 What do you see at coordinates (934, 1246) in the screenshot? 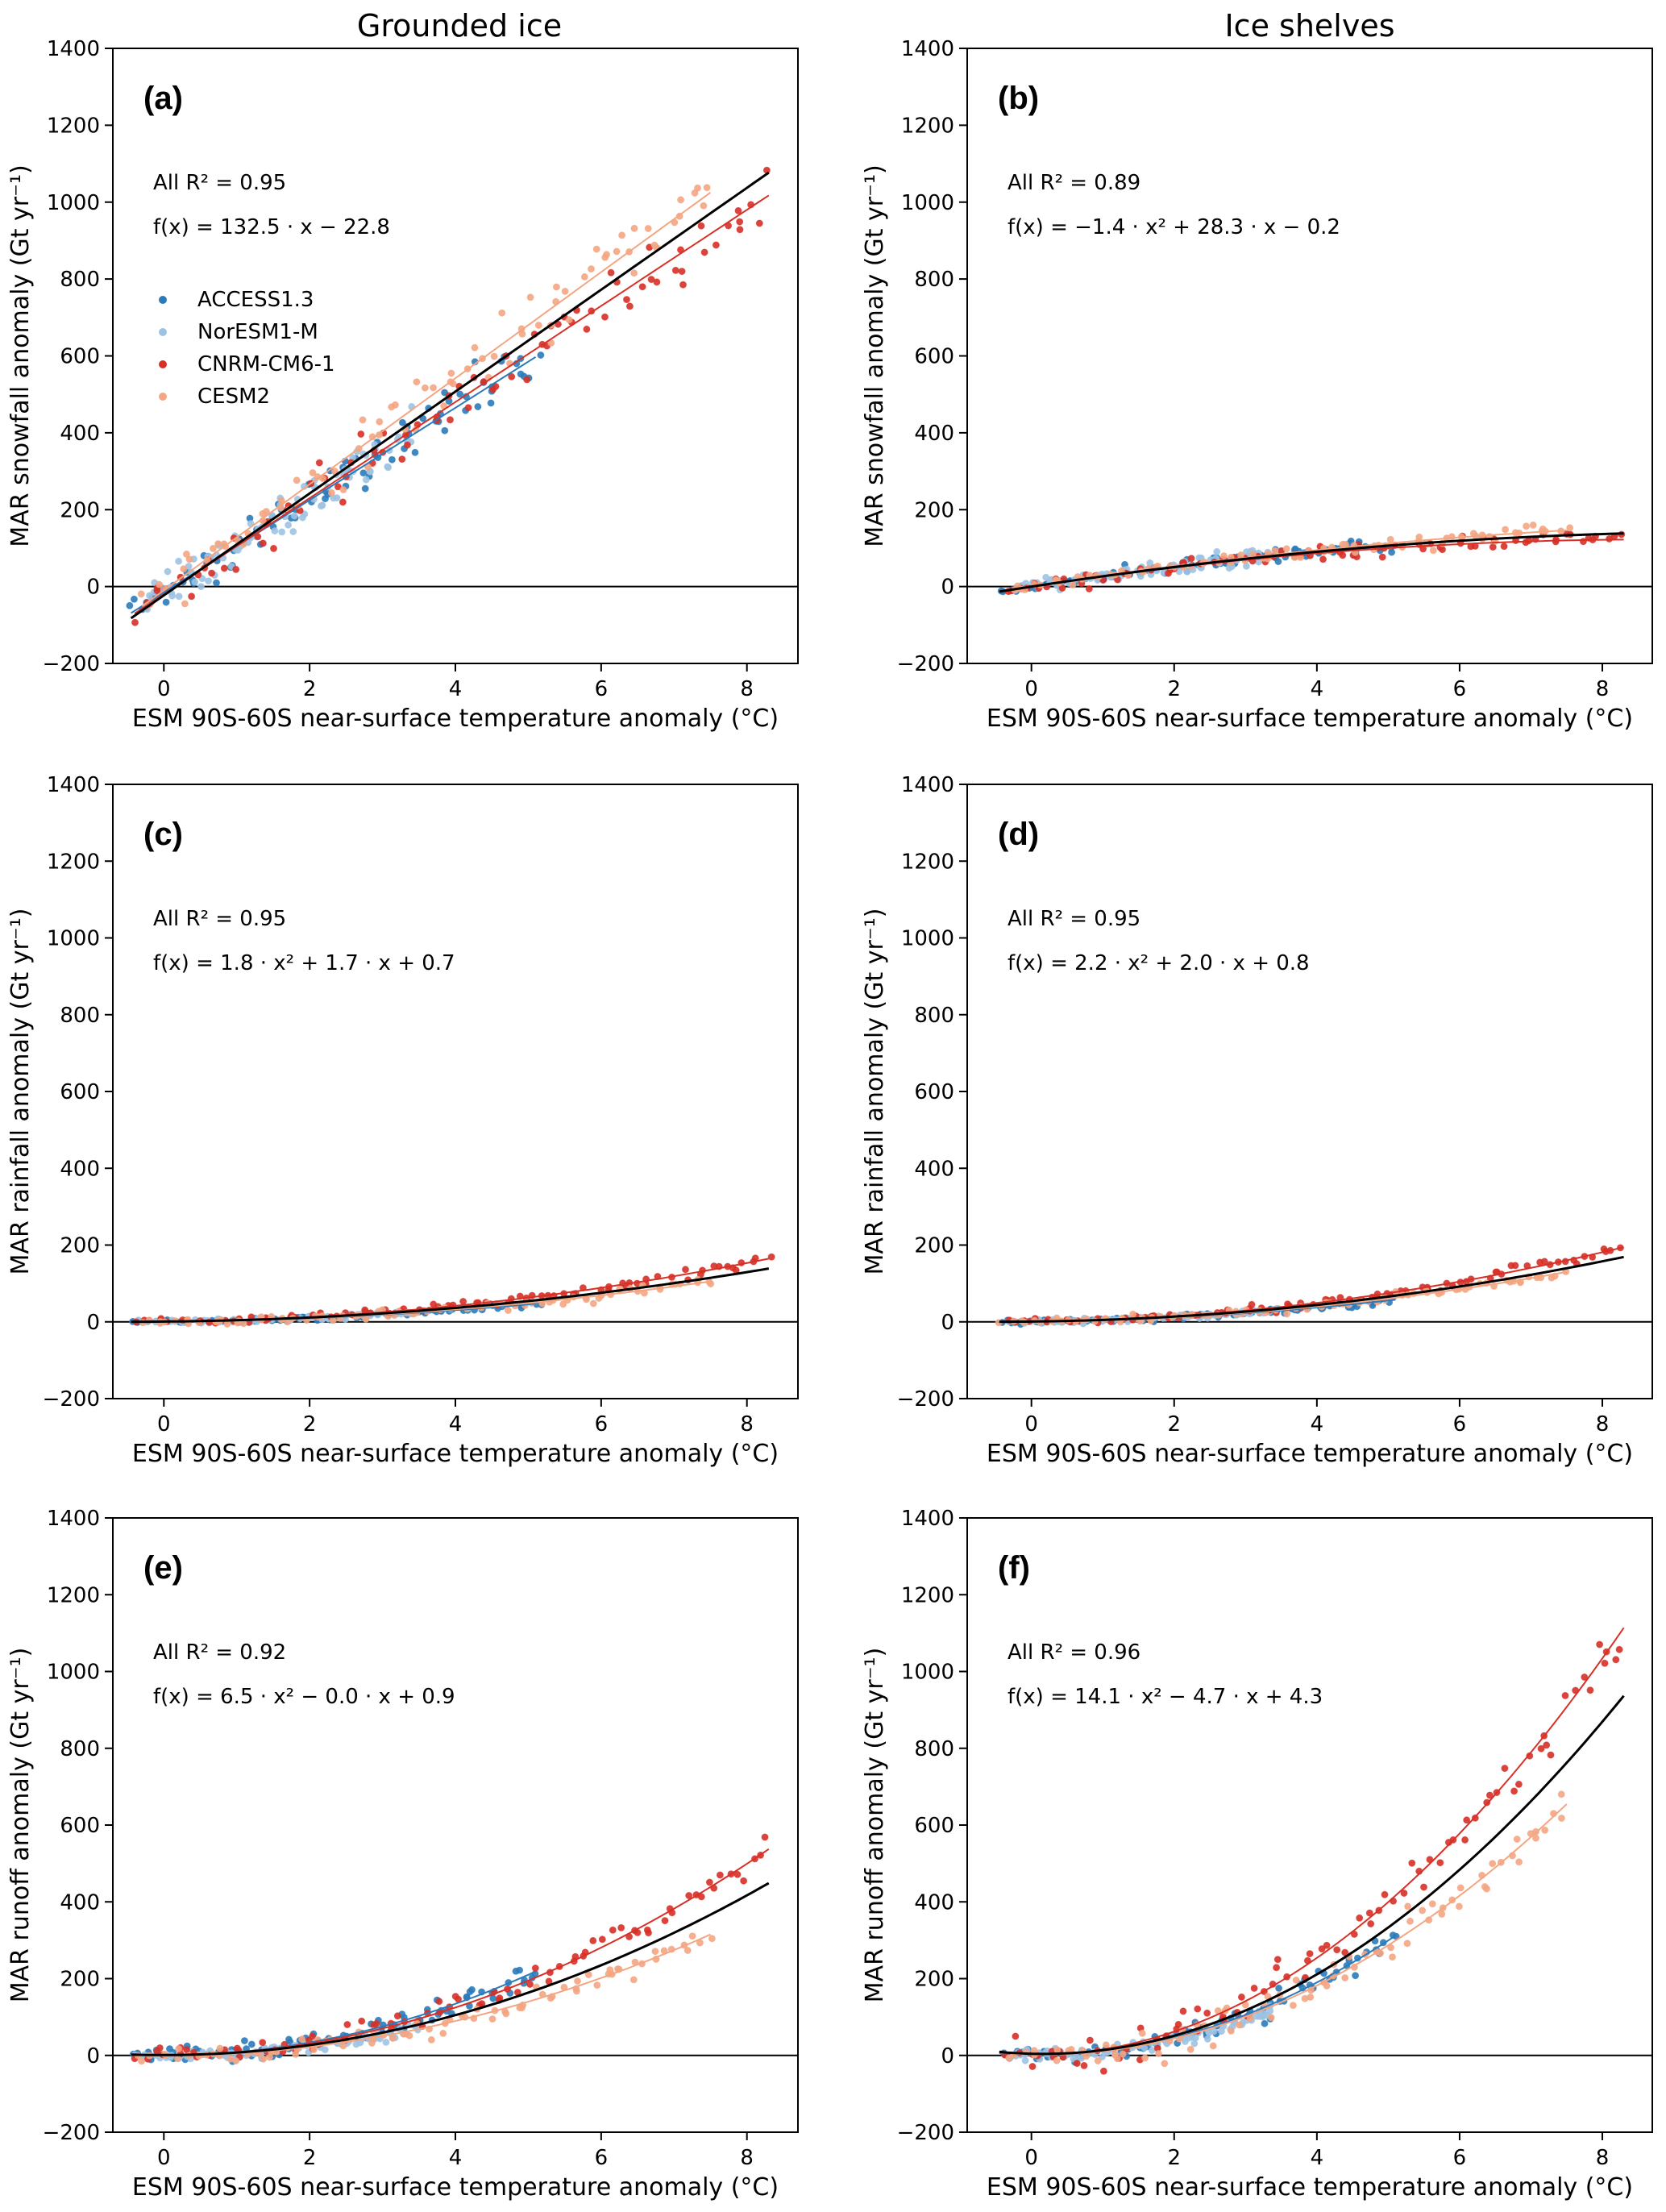
I see `y-tick-label: 200` at bounding box center [934, 1246].